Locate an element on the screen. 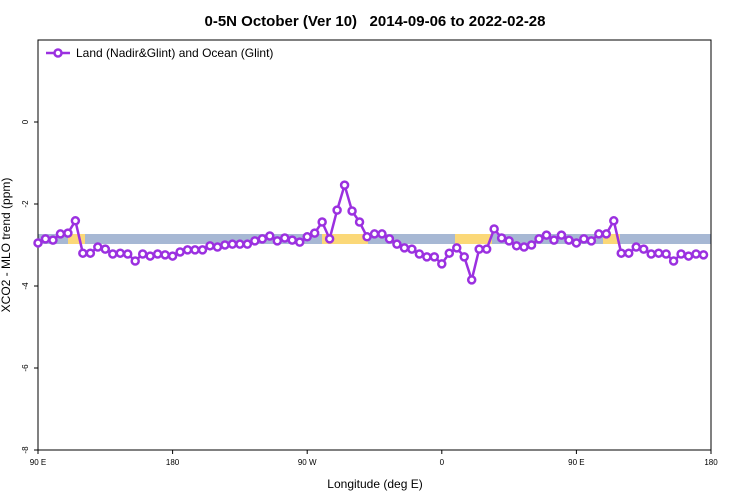  surface-band is located at coordinates (374, 239).